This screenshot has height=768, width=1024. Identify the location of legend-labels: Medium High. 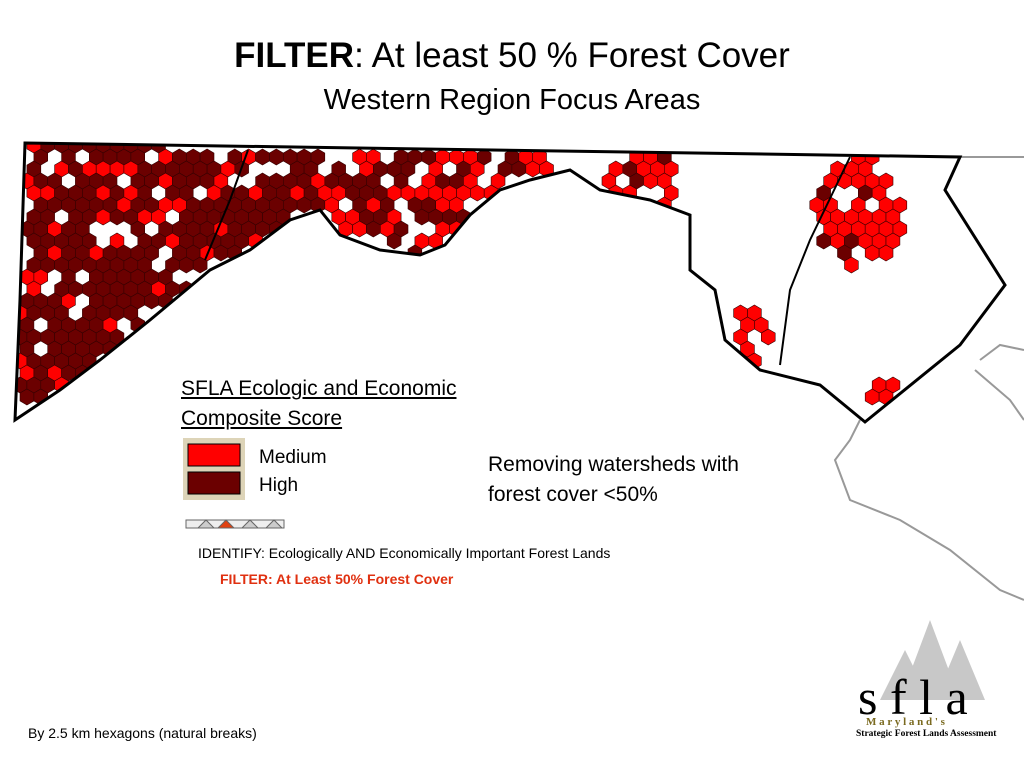
(293, 471).